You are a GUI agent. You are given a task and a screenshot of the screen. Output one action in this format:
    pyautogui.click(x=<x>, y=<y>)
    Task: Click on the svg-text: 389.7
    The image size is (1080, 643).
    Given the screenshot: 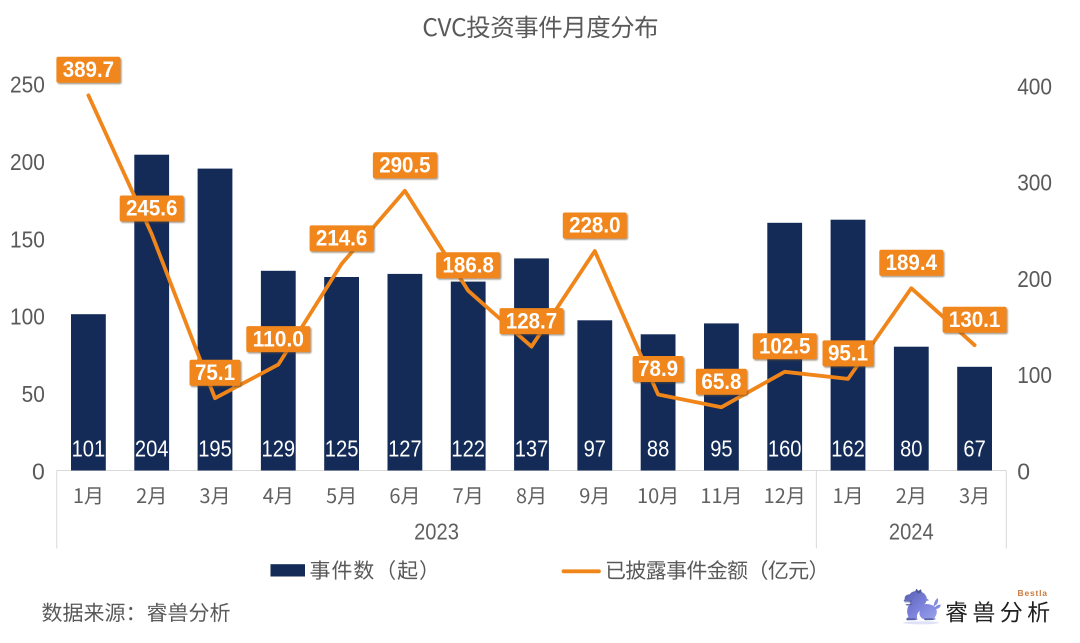 What is the action you would take?
    pyautogui.click(x=88, y=69)
    